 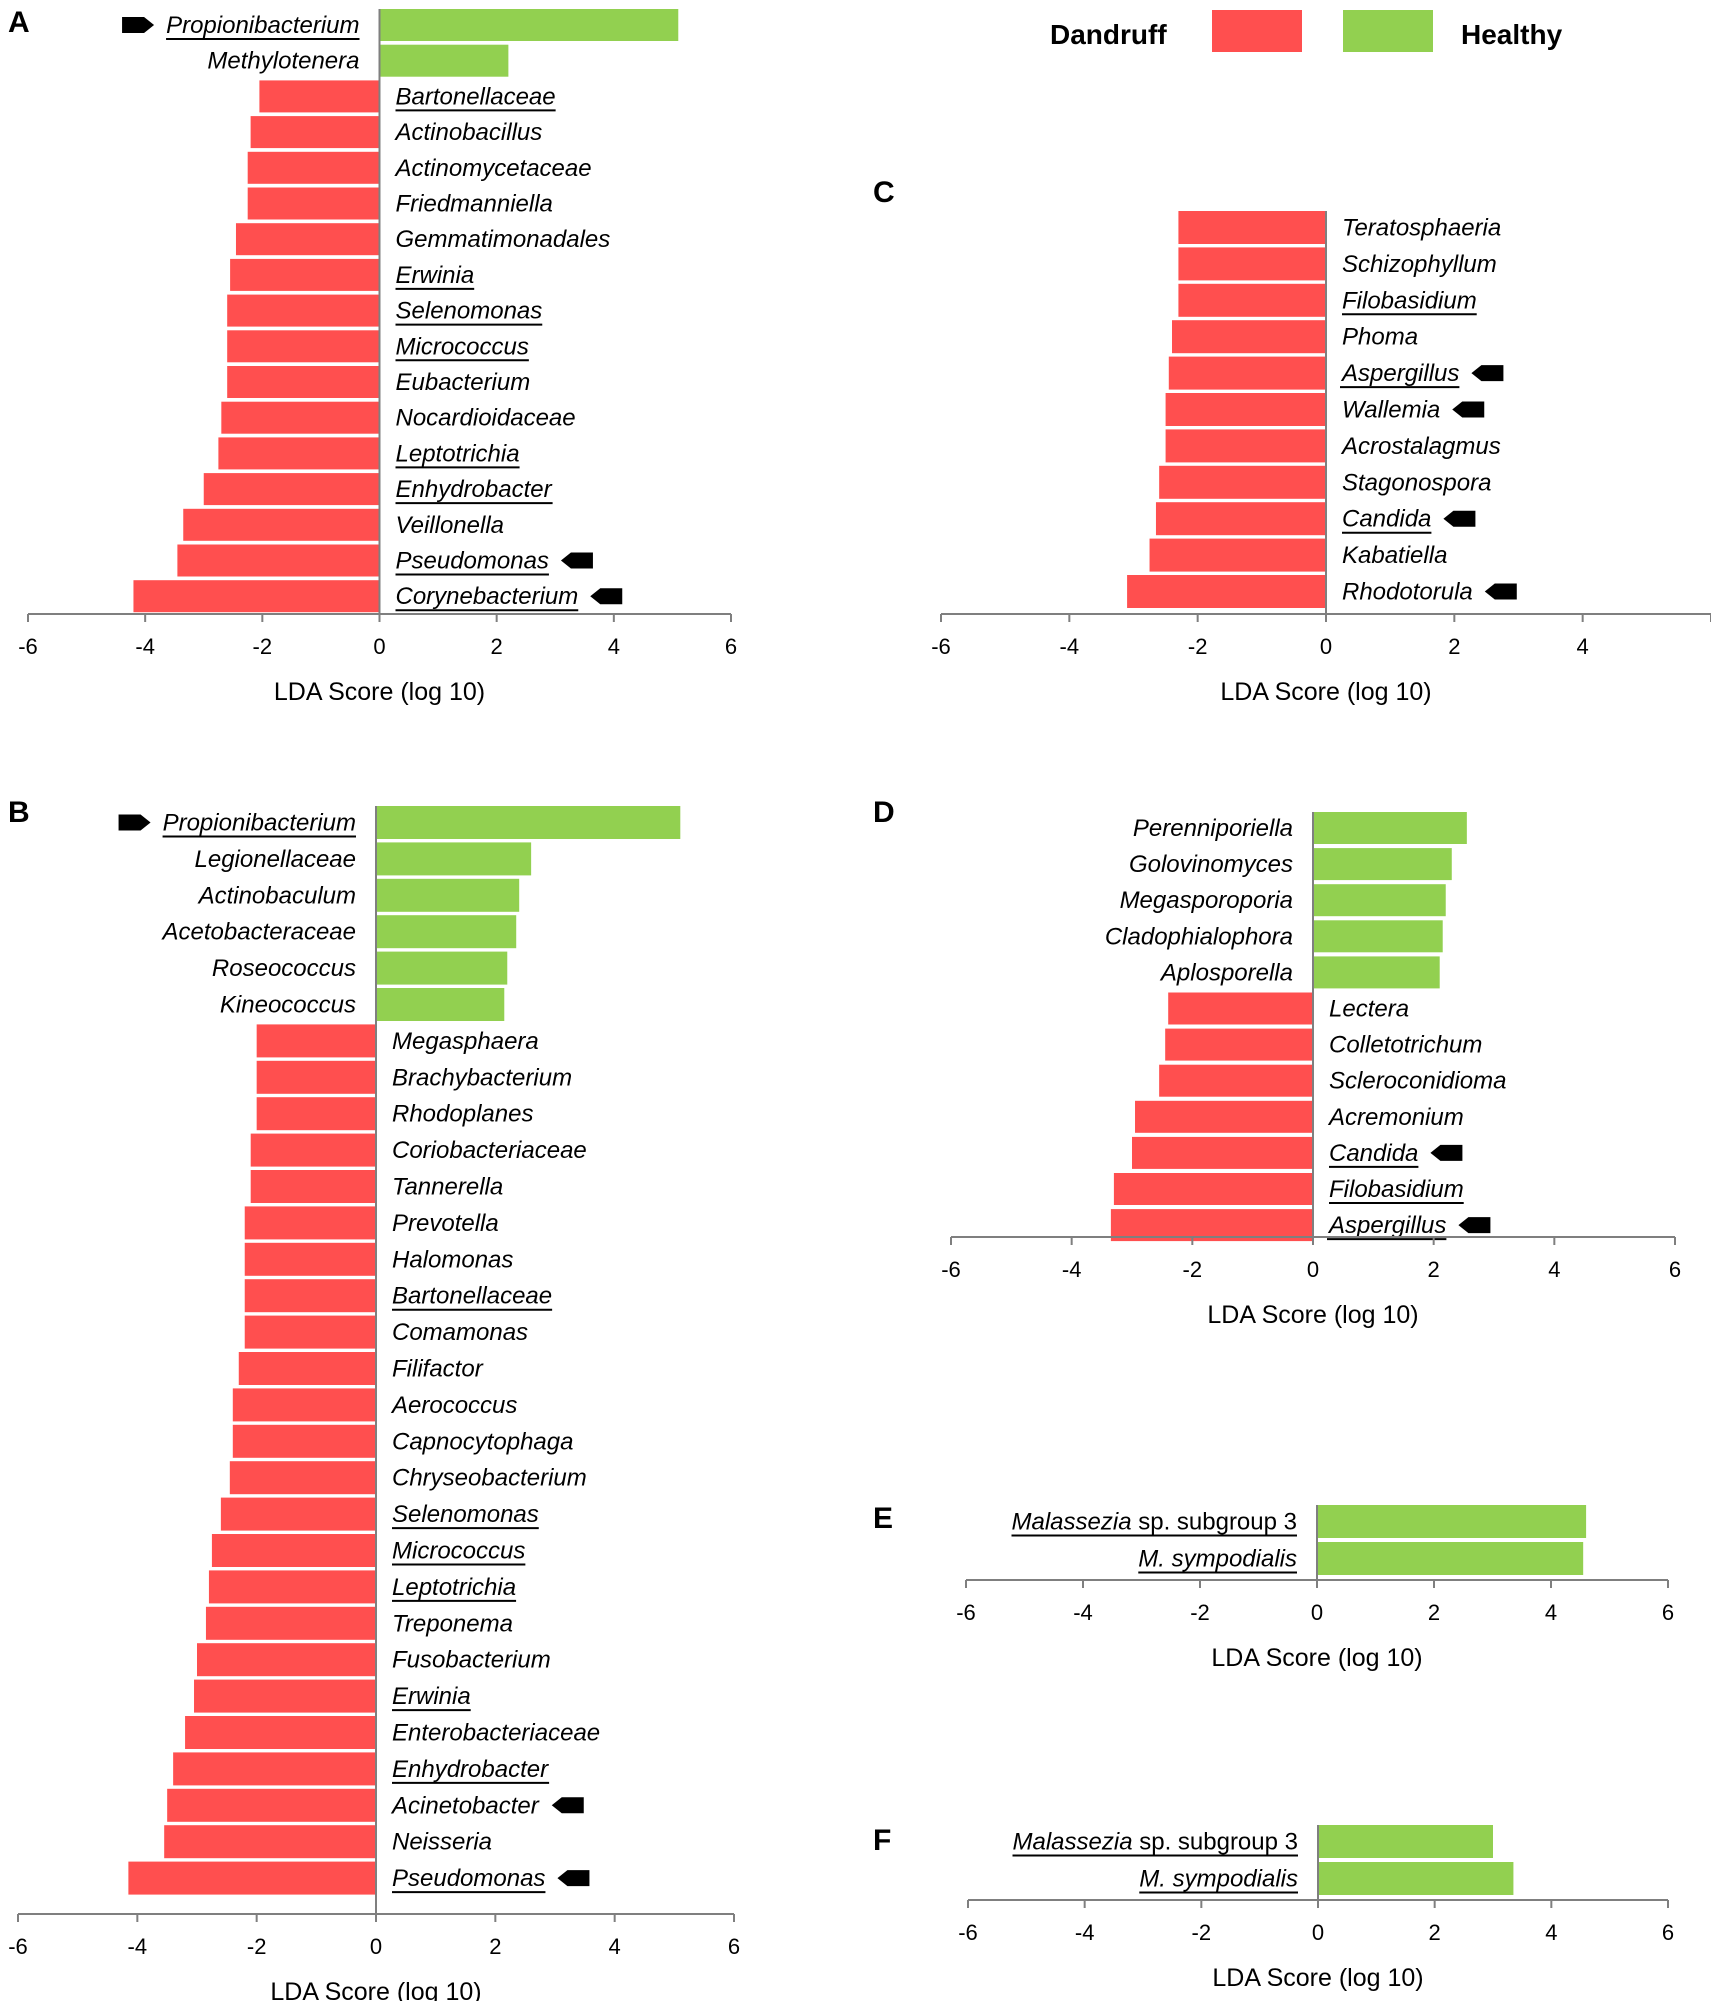 I want to click on bar-label: Acinetobacter, so click(x=465, y=1805).